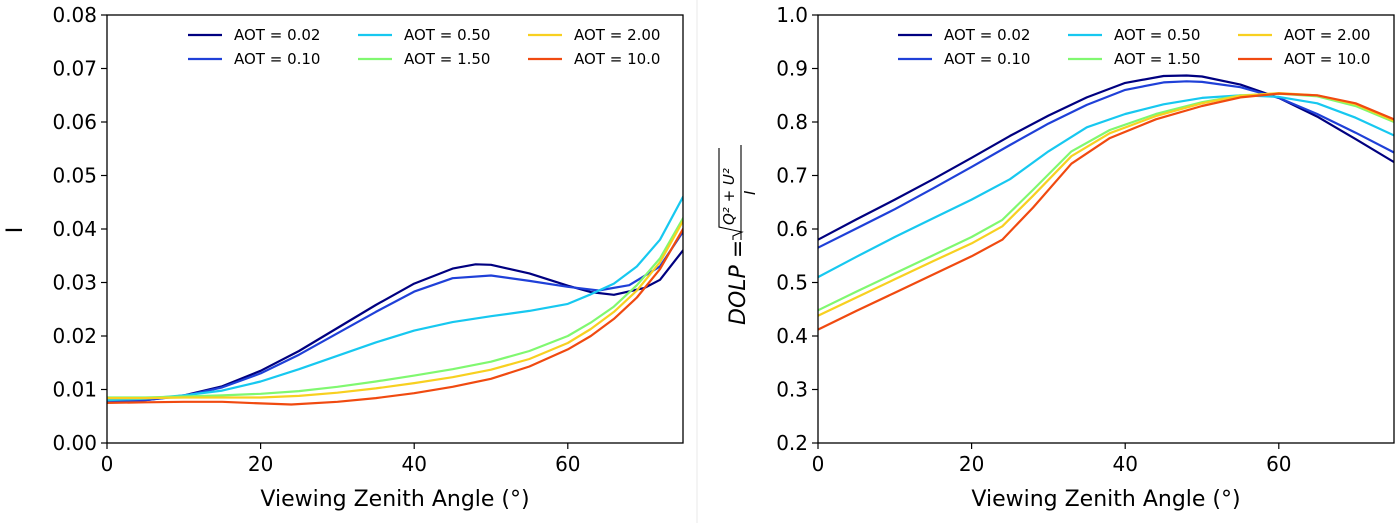 This screenshot has width=1400, height=523. What do you see at coordinates (792, 122) in the screenshot?
I see `y-tick-label: 0.8` at bounding box center [792, 122].